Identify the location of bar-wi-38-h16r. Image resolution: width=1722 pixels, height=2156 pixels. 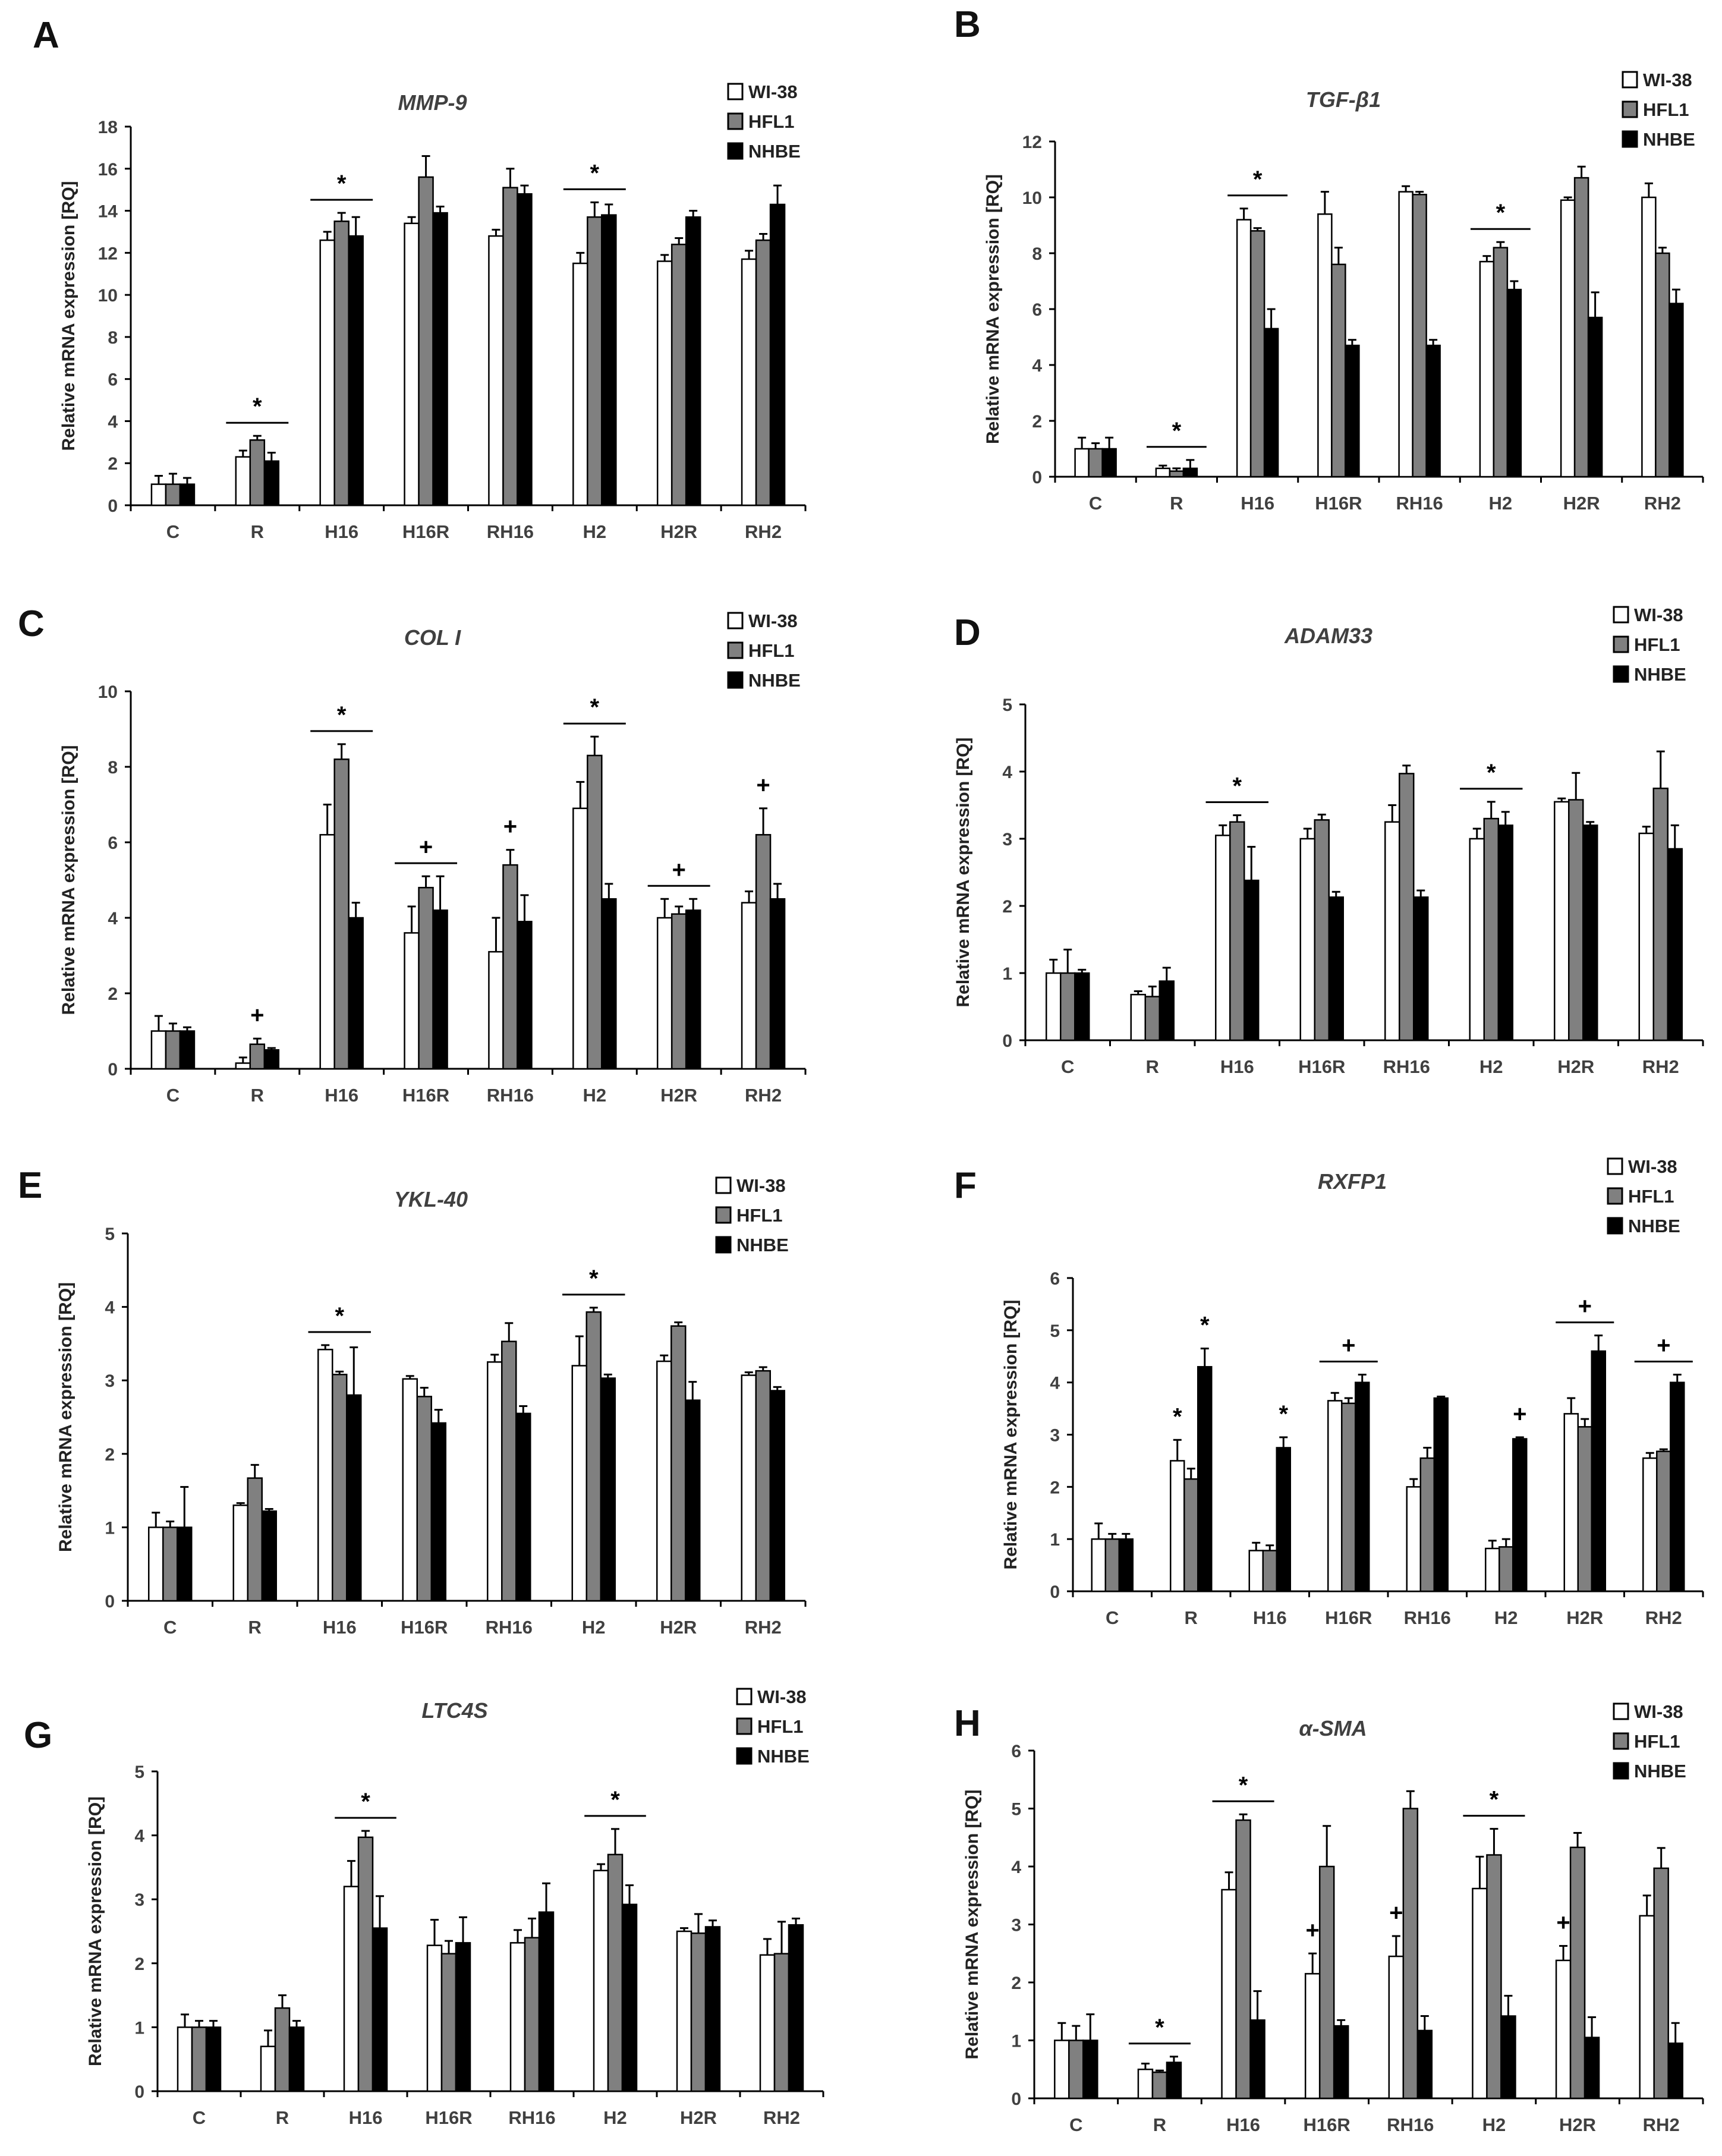
(412, 364).